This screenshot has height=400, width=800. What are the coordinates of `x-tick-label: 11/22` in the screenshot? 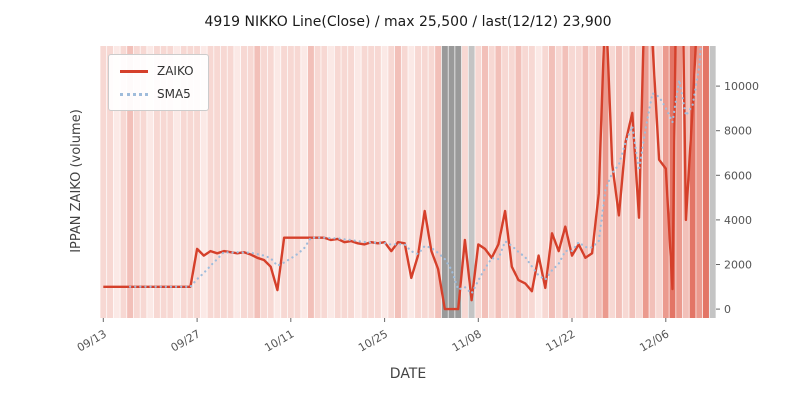 It's located at (561, 340).